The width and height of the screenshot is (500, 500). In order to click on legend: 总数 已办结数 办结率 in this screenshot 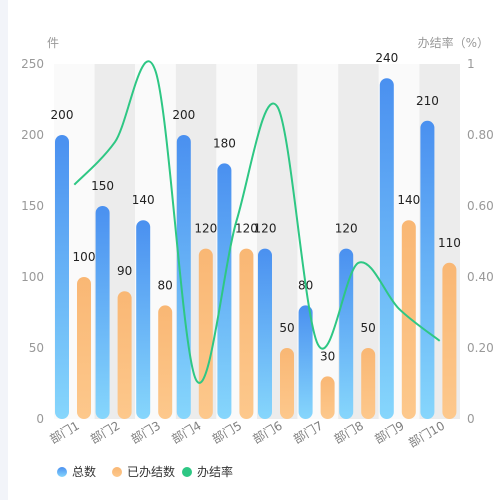, I will do `click(145, 471)`.